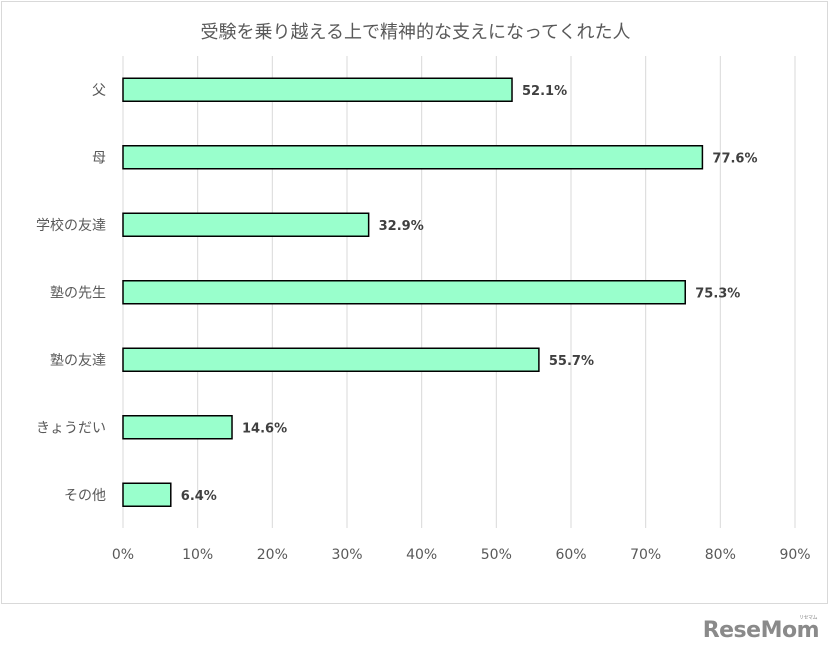 The image size is (831, 653). I want to click on x-tick-label: 80%, so click(720, 555).